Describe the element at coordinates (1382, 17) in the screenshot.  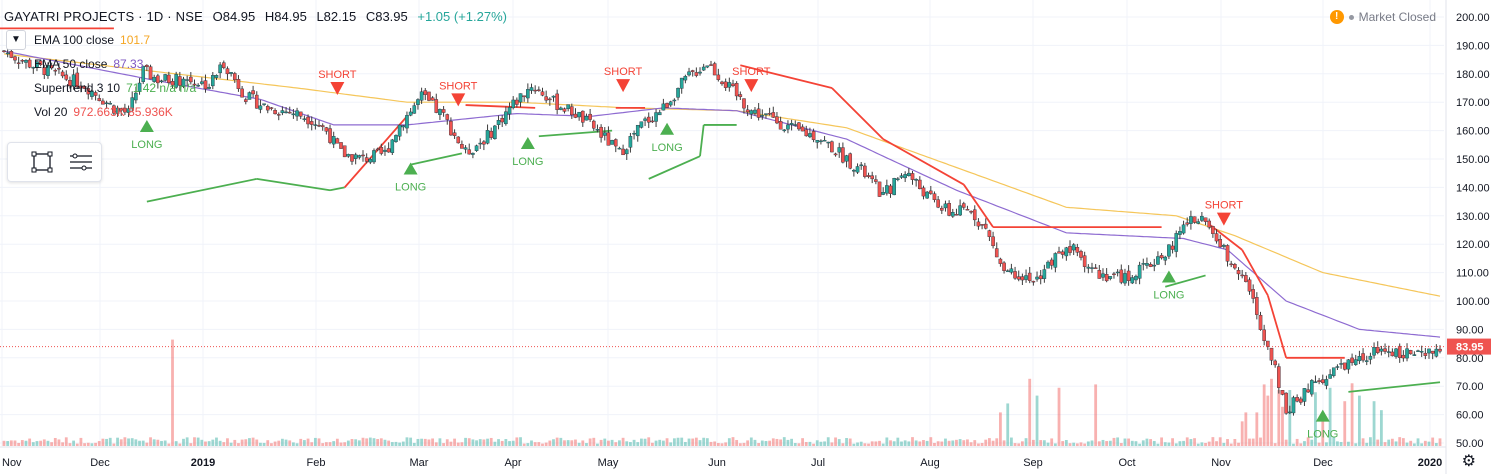
I see `market-status: ! Market Closed` at that location.